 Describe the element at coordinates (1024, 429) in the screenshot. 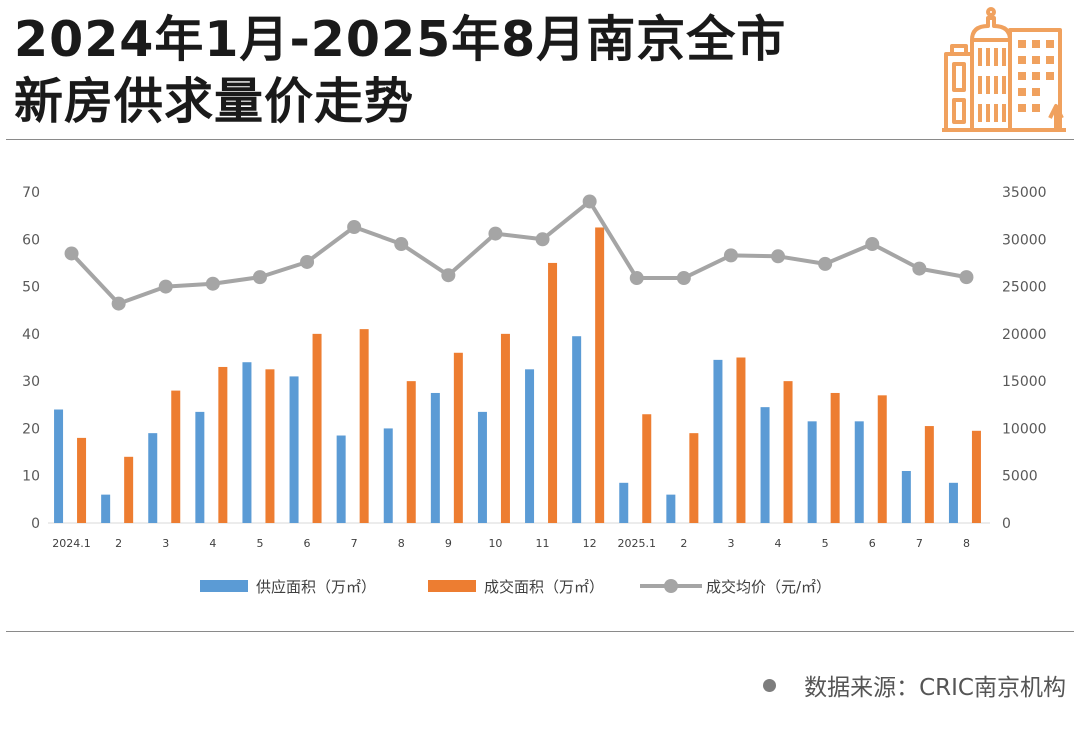

I see `y-right-tick-label: 10000` at that location.